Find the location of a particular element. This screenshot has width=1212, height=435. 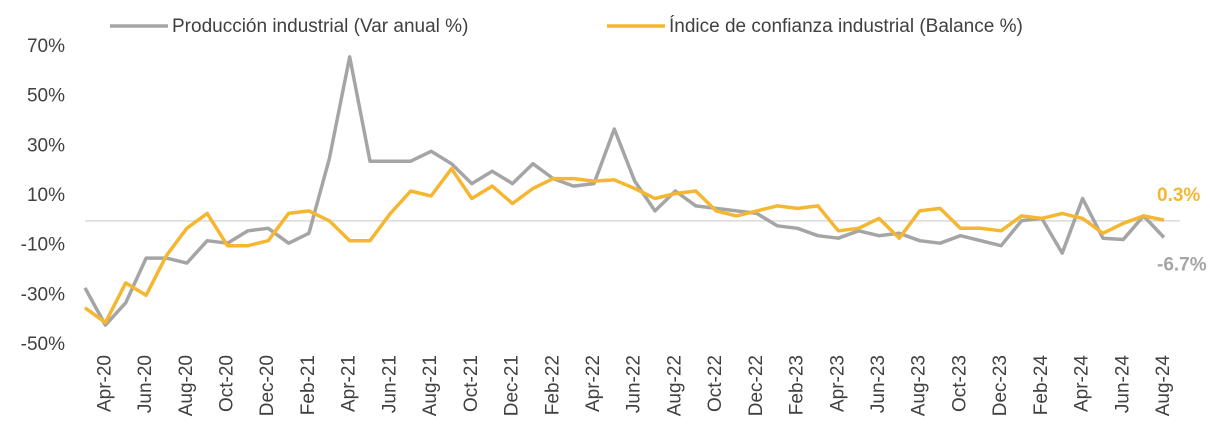

x-tick-label: Dec-20 is located at coordinates (267, 385).